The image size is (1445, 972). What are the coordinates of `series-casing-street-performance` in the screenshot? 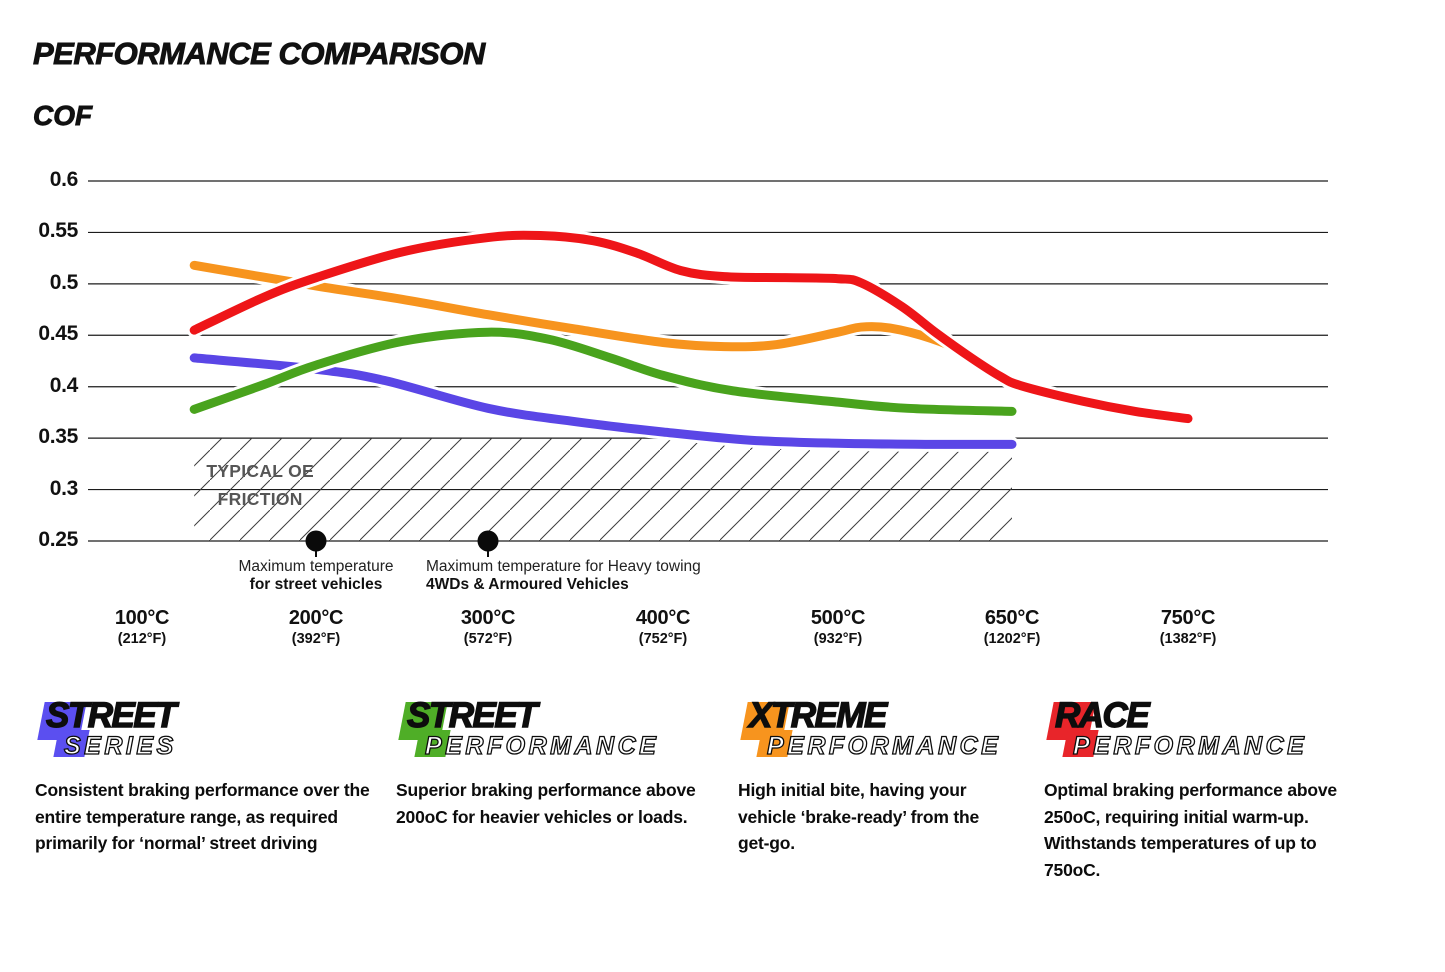 It's located at (603, 371).